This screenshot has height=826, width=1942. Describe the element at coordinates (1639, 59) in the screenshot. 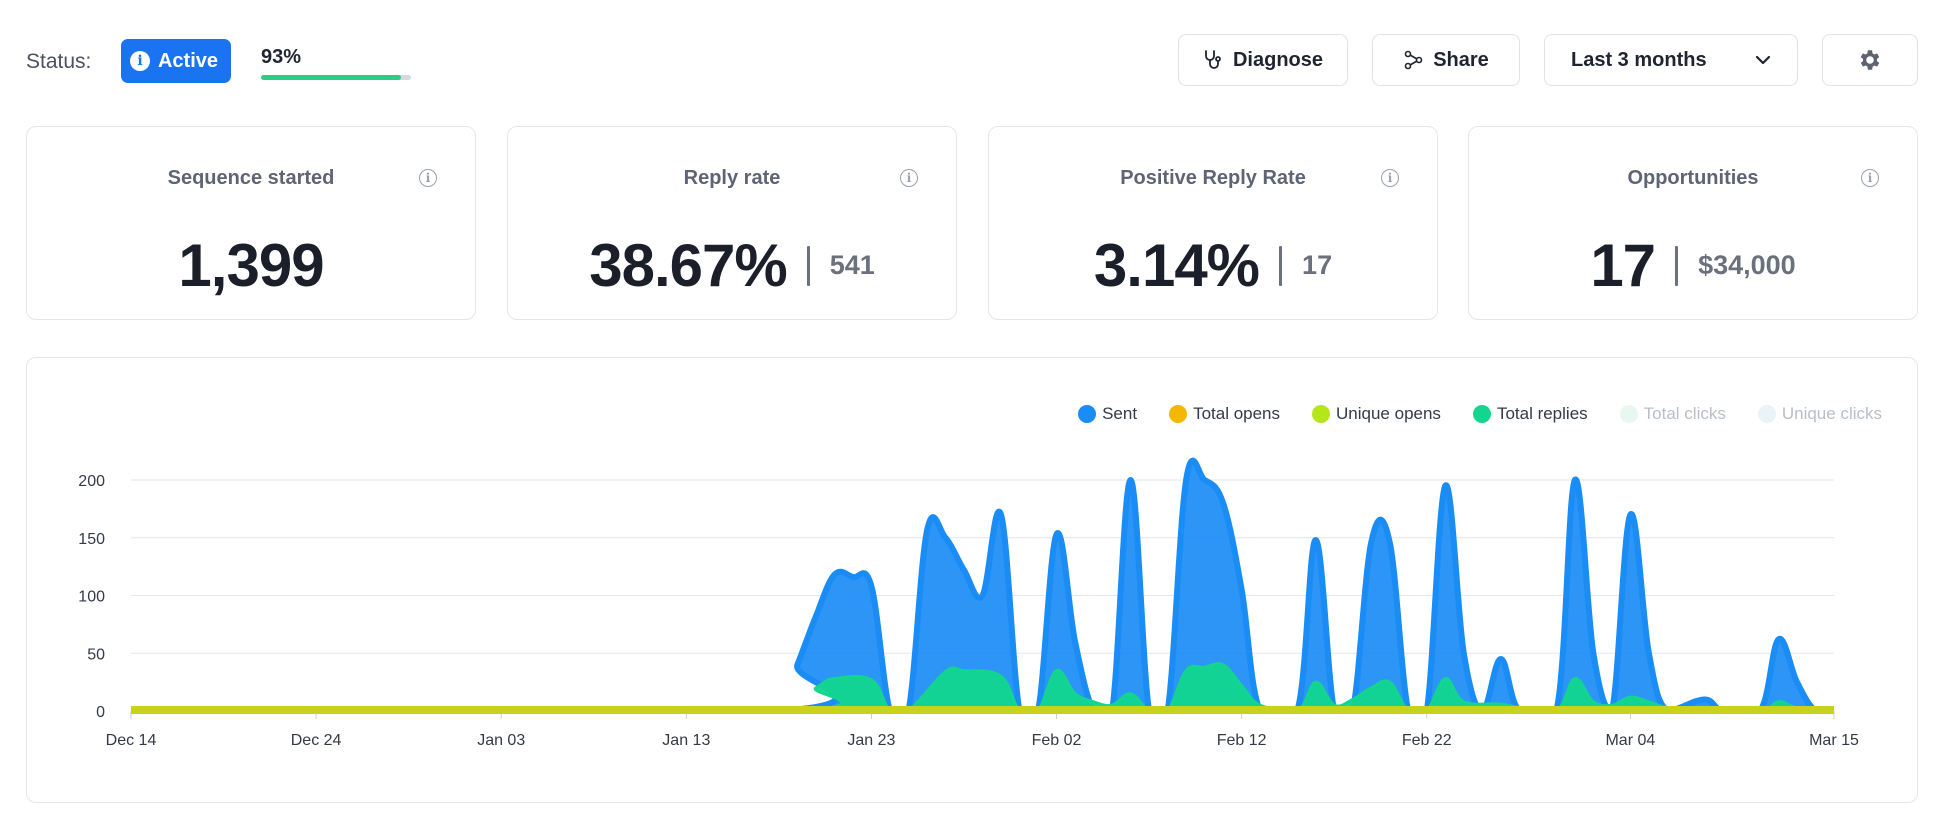

I see `date-range-label: Last 3 months` at that location.